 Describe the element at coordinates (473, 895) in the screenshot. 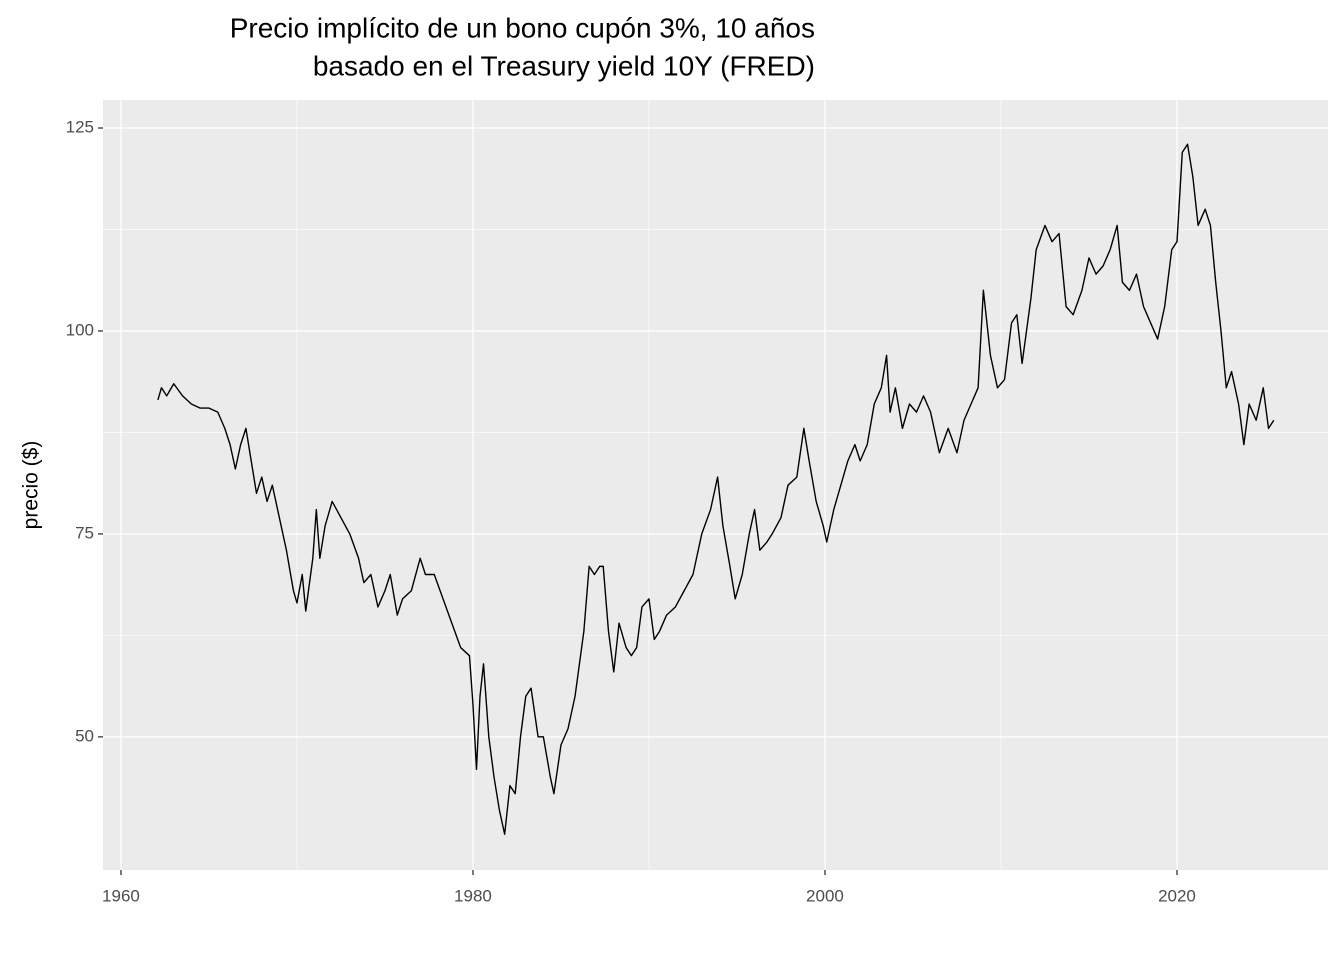

I see `x-tick-label: 1980` at that location.